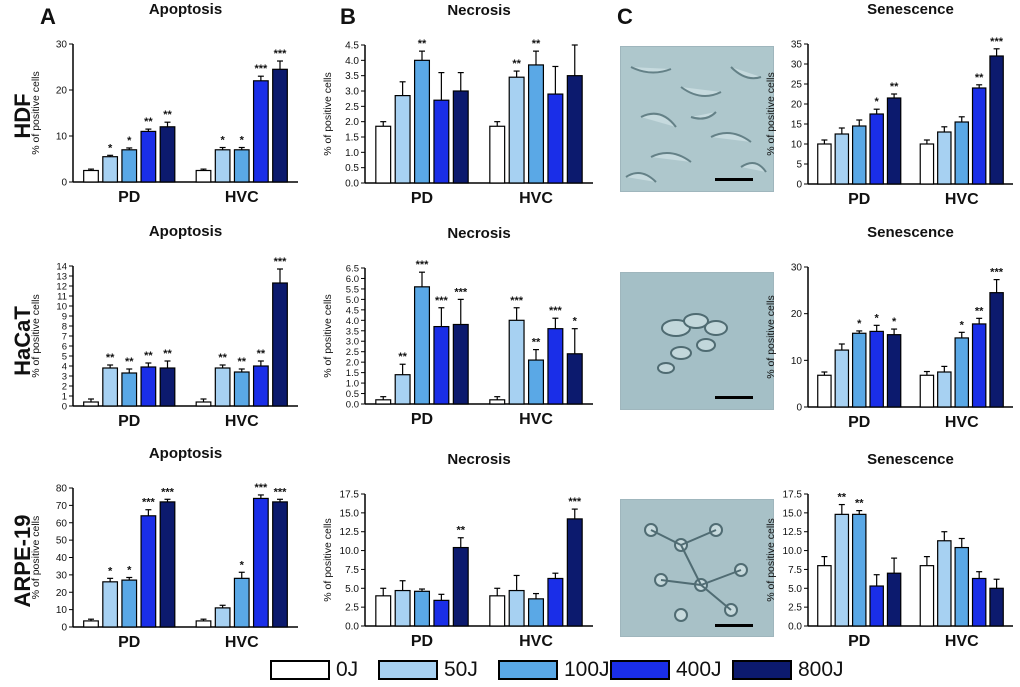 Image resolution: width=1020 pixels, height=687 pixels. I want to click on y-tick-label: 12.5, so click(350, 532).